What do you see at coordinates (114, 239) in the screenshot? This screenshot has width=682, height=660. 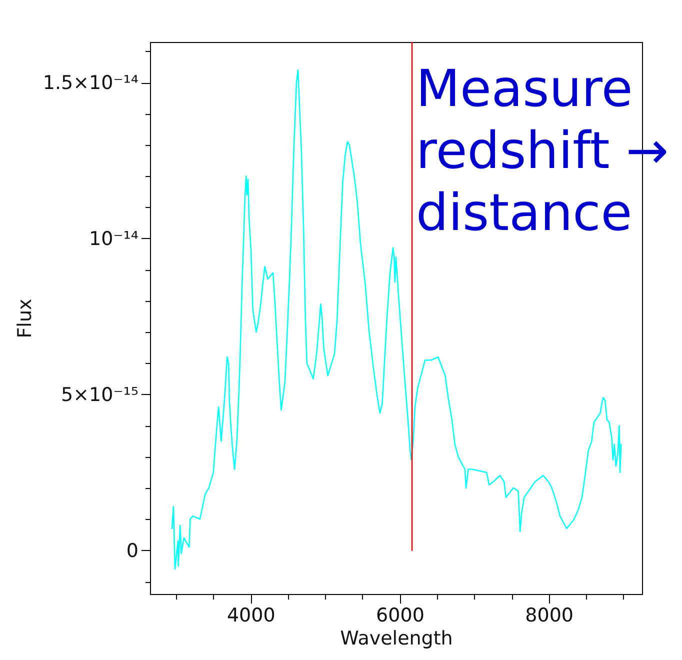 I see `y-tick-label: 10⁻¹⁴` at bounding box center [114, 239].